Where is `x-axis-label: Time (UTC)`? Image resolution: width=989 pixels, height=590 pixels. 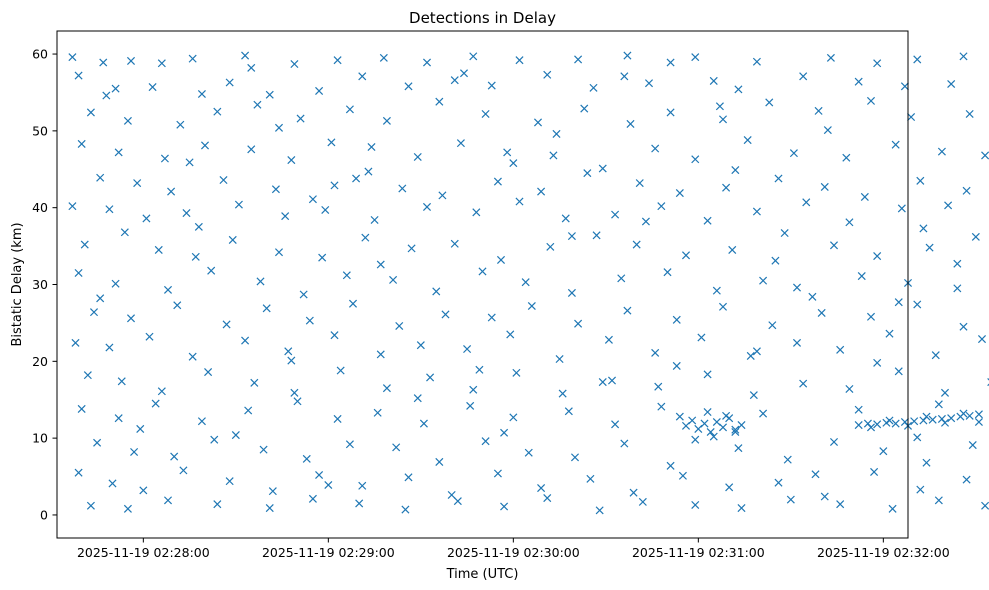
x-axis-label: Time (UTC) is located at coordinates (482, 574).